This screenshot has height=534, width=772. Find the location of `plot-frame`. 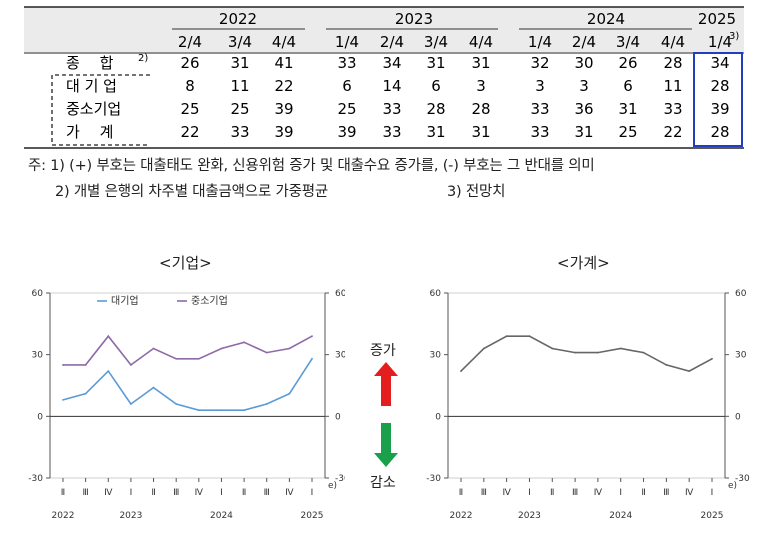

plot-frame is located at coordinates (187, 385).